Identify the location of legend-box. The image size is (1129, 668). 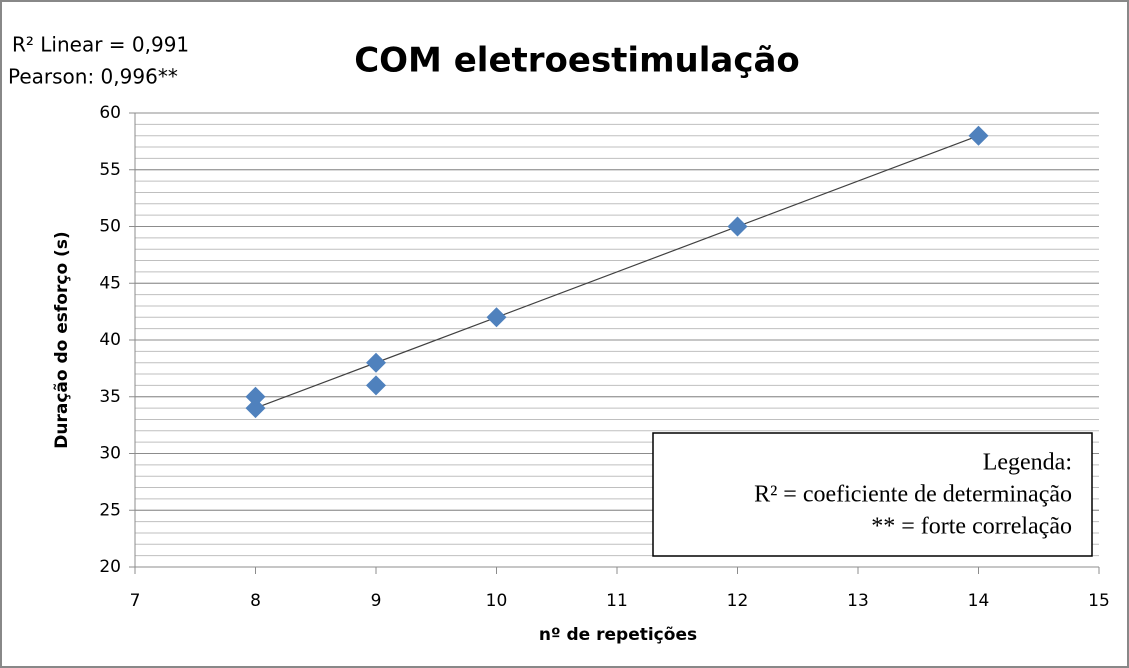
(872, 494).